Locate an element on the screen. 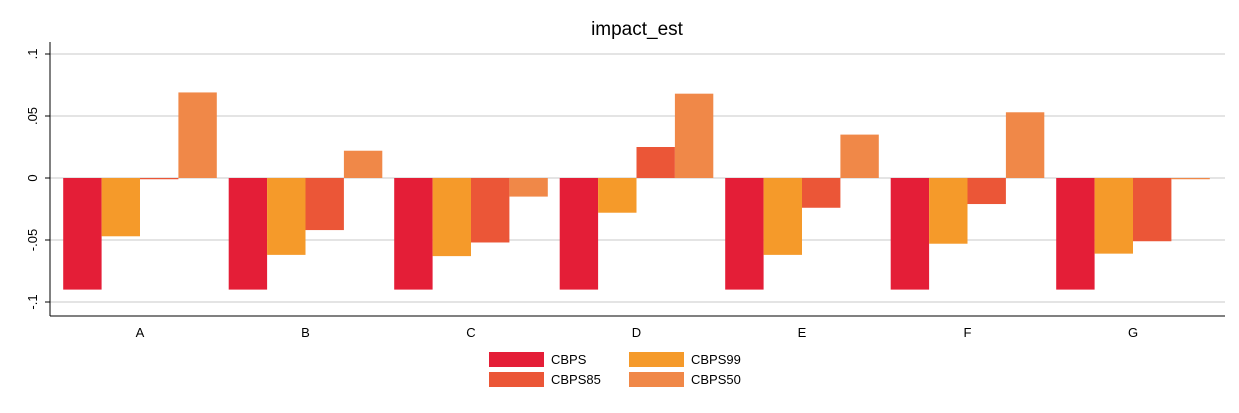  legend-label: CBPS is located at coordinates (569, 359).